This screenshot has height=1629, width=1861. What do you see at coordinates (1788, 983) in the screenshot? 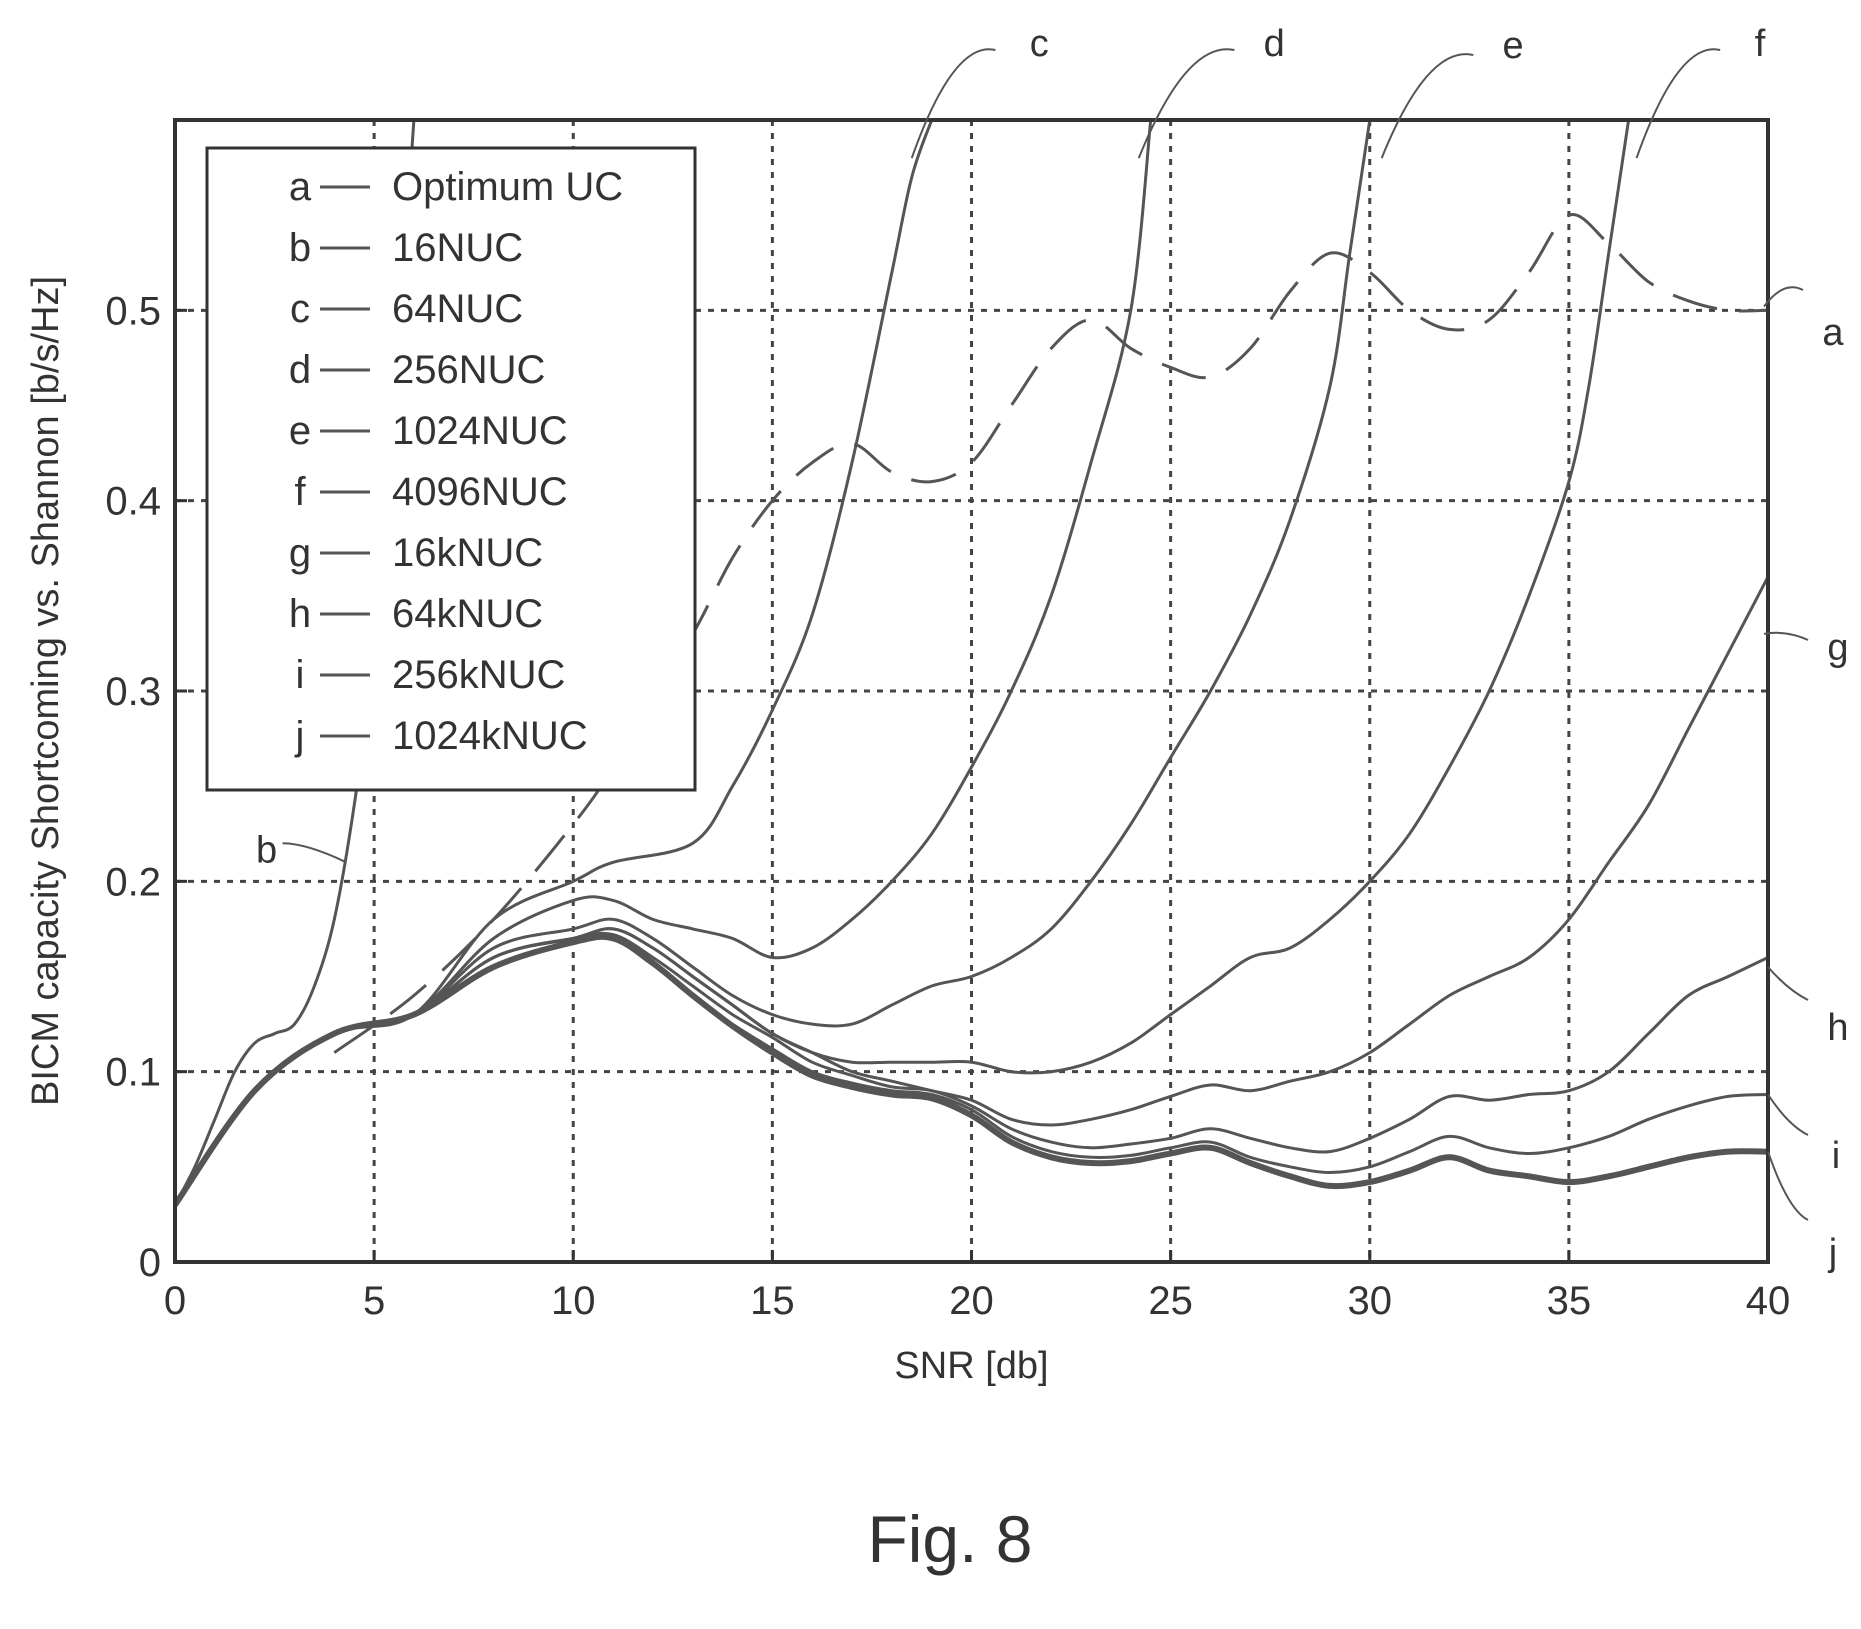
I see `curve-leader-h` at bounding box center [1788, 983].